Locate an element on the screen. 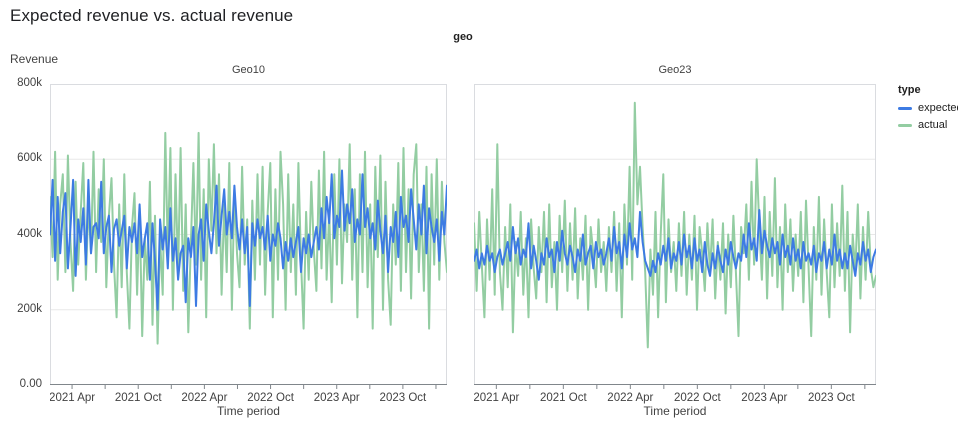  y-tick-label: 600k is located at coordinates (29, 158).